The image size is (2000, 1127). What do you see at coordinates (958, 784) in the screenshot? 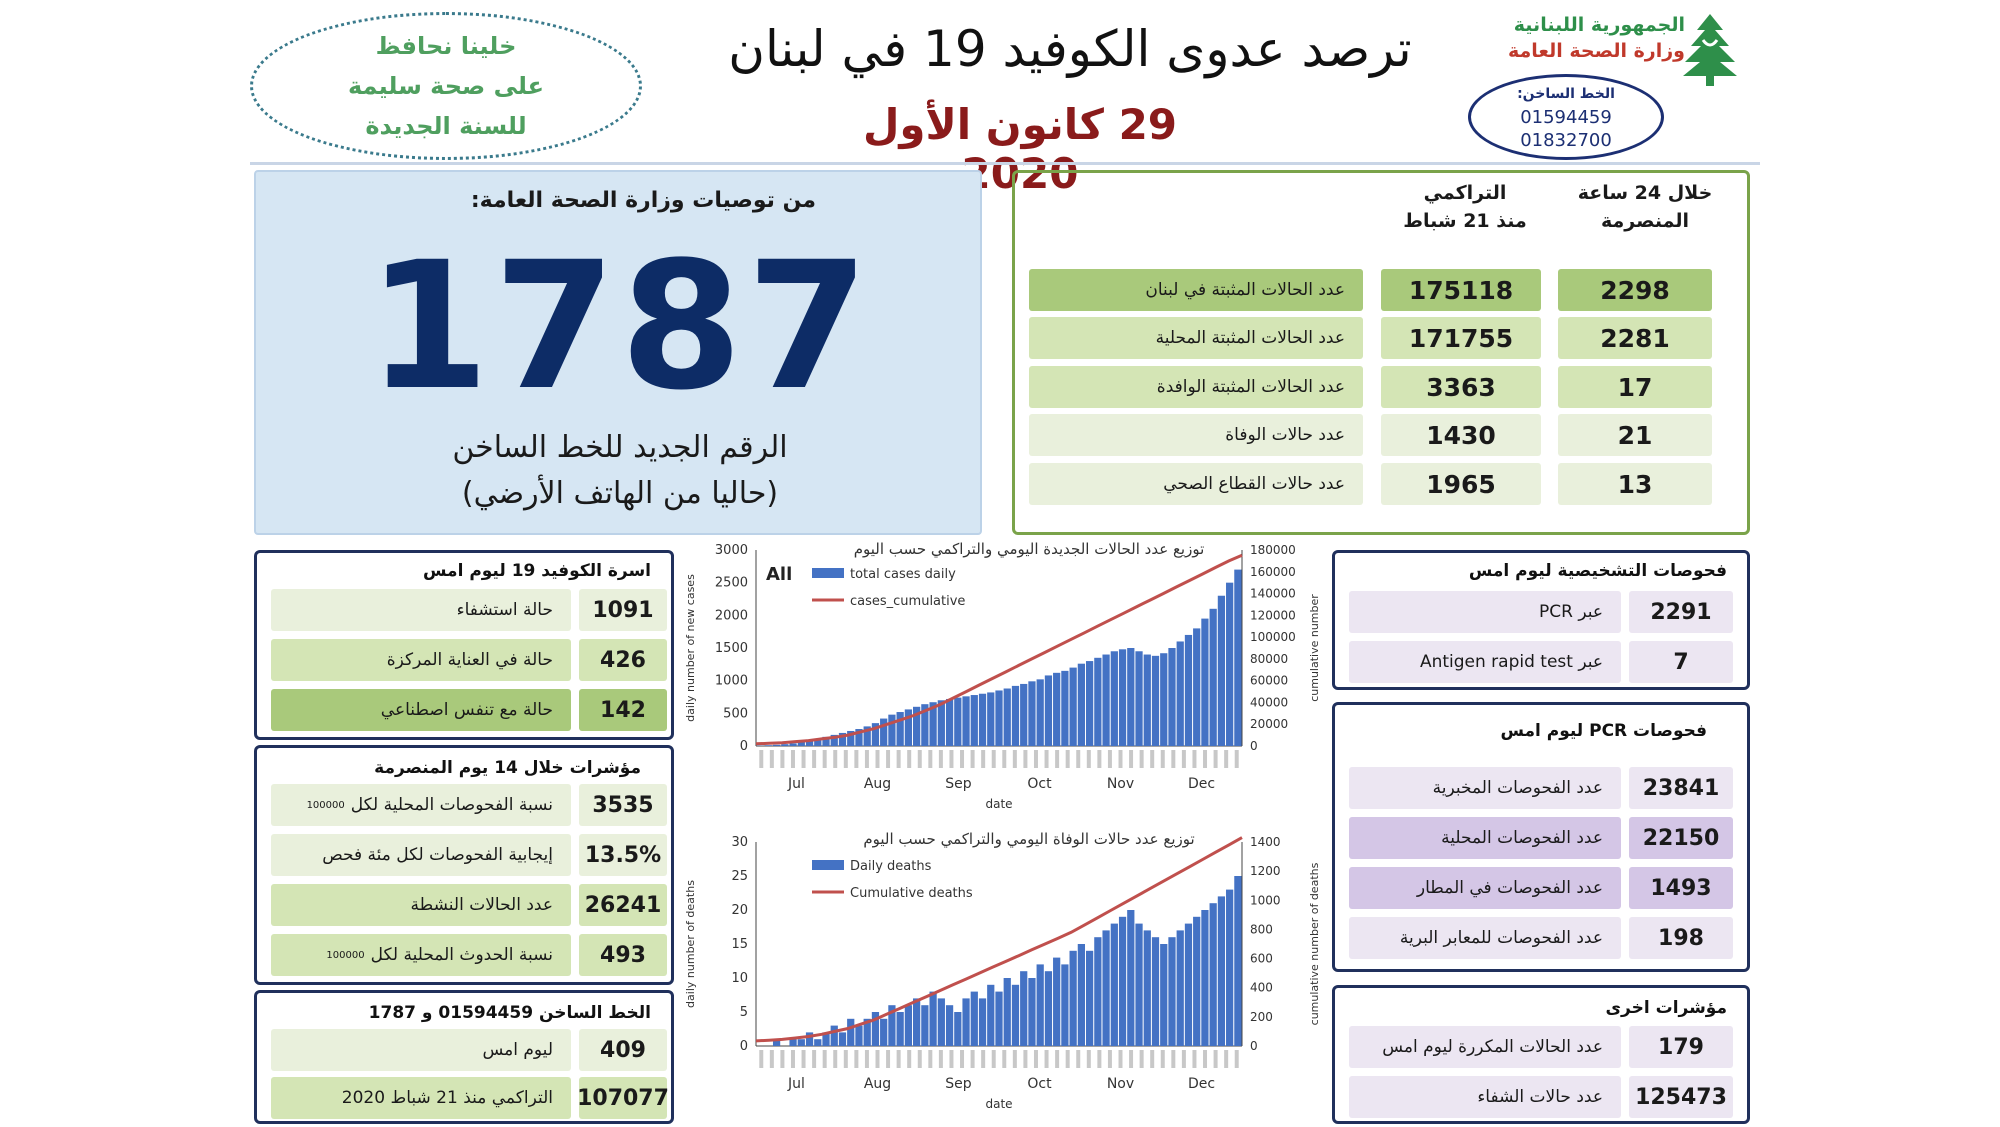
I see `cases-month-2: Sep` at bounding box center [958, 784].